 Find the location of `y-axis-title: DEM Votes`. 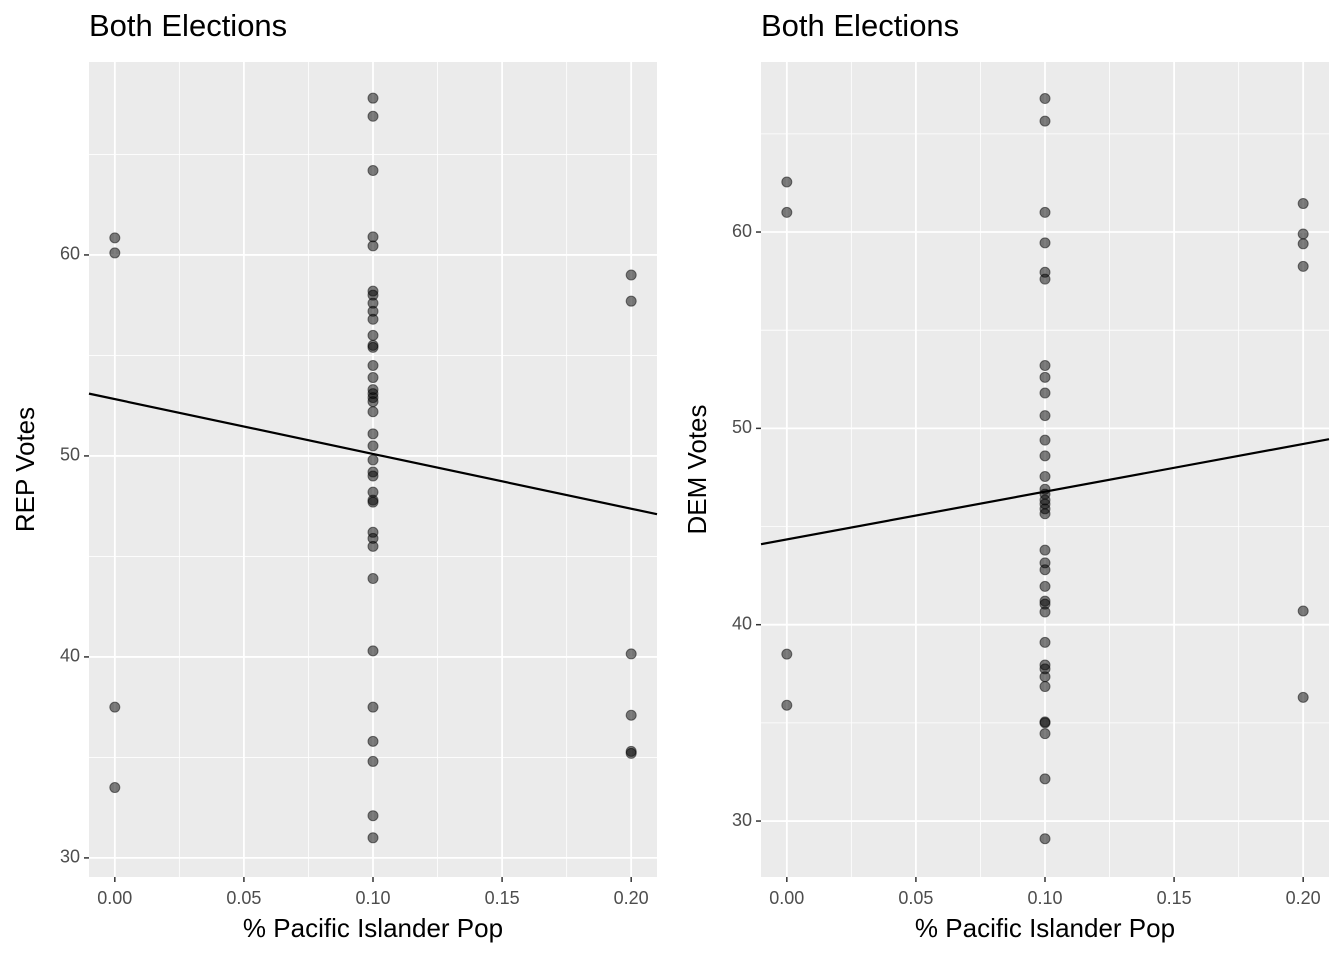

y-axis-title: DEM Votes is located at coordinates (697, 469).